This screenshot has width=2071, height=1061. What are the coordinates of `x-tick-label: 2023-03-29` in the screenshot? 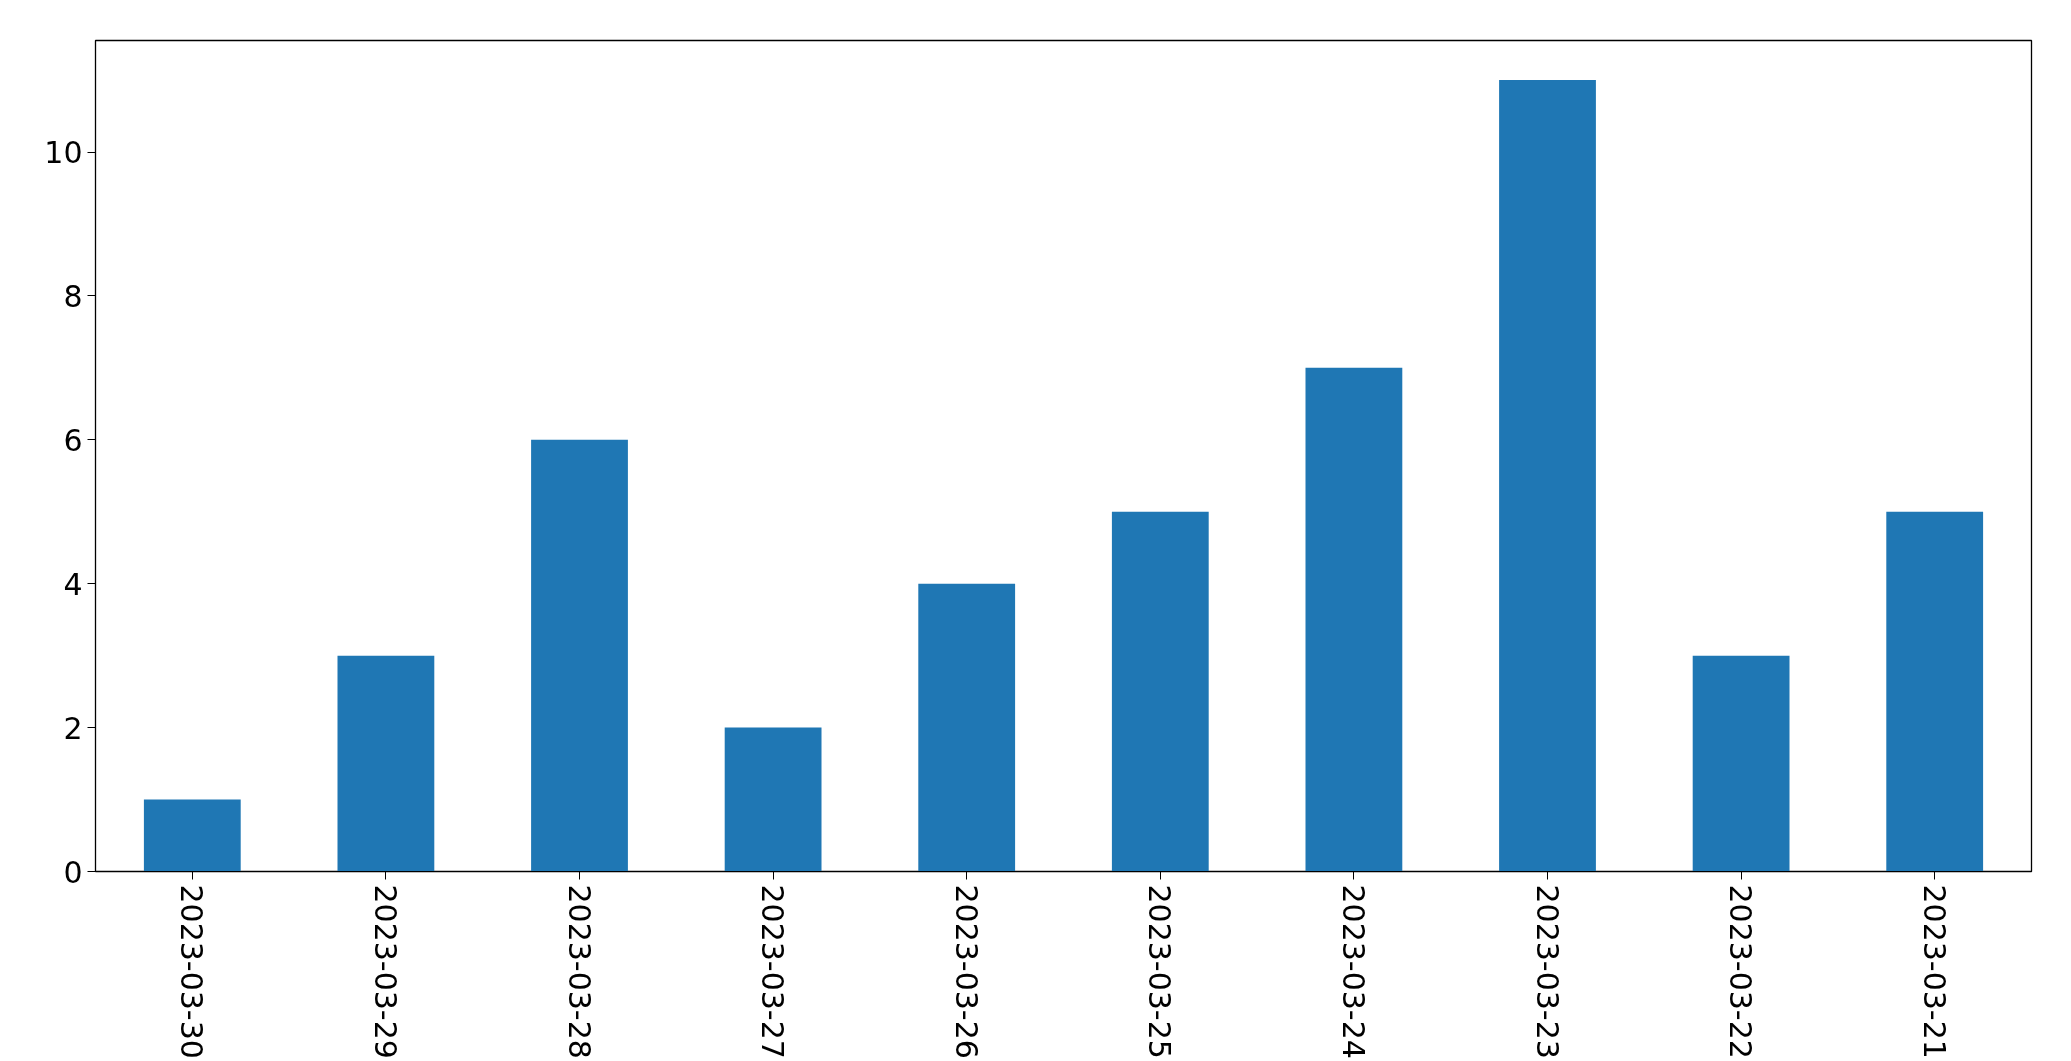 It's located at (385, 971).